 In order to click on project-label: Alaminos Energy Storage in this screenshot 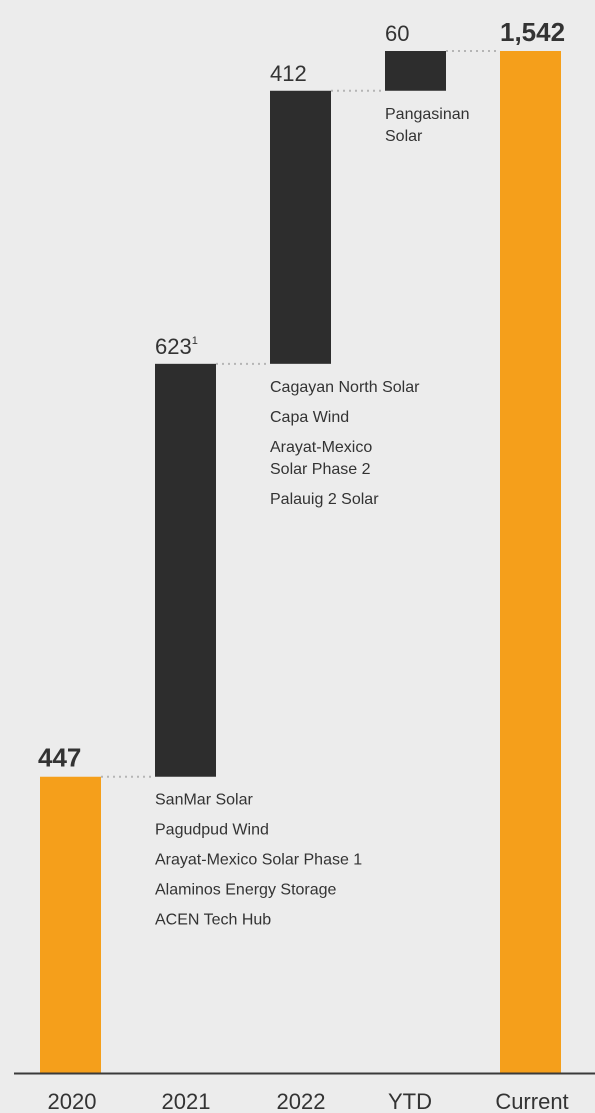, I will do `click(246, 890)`.